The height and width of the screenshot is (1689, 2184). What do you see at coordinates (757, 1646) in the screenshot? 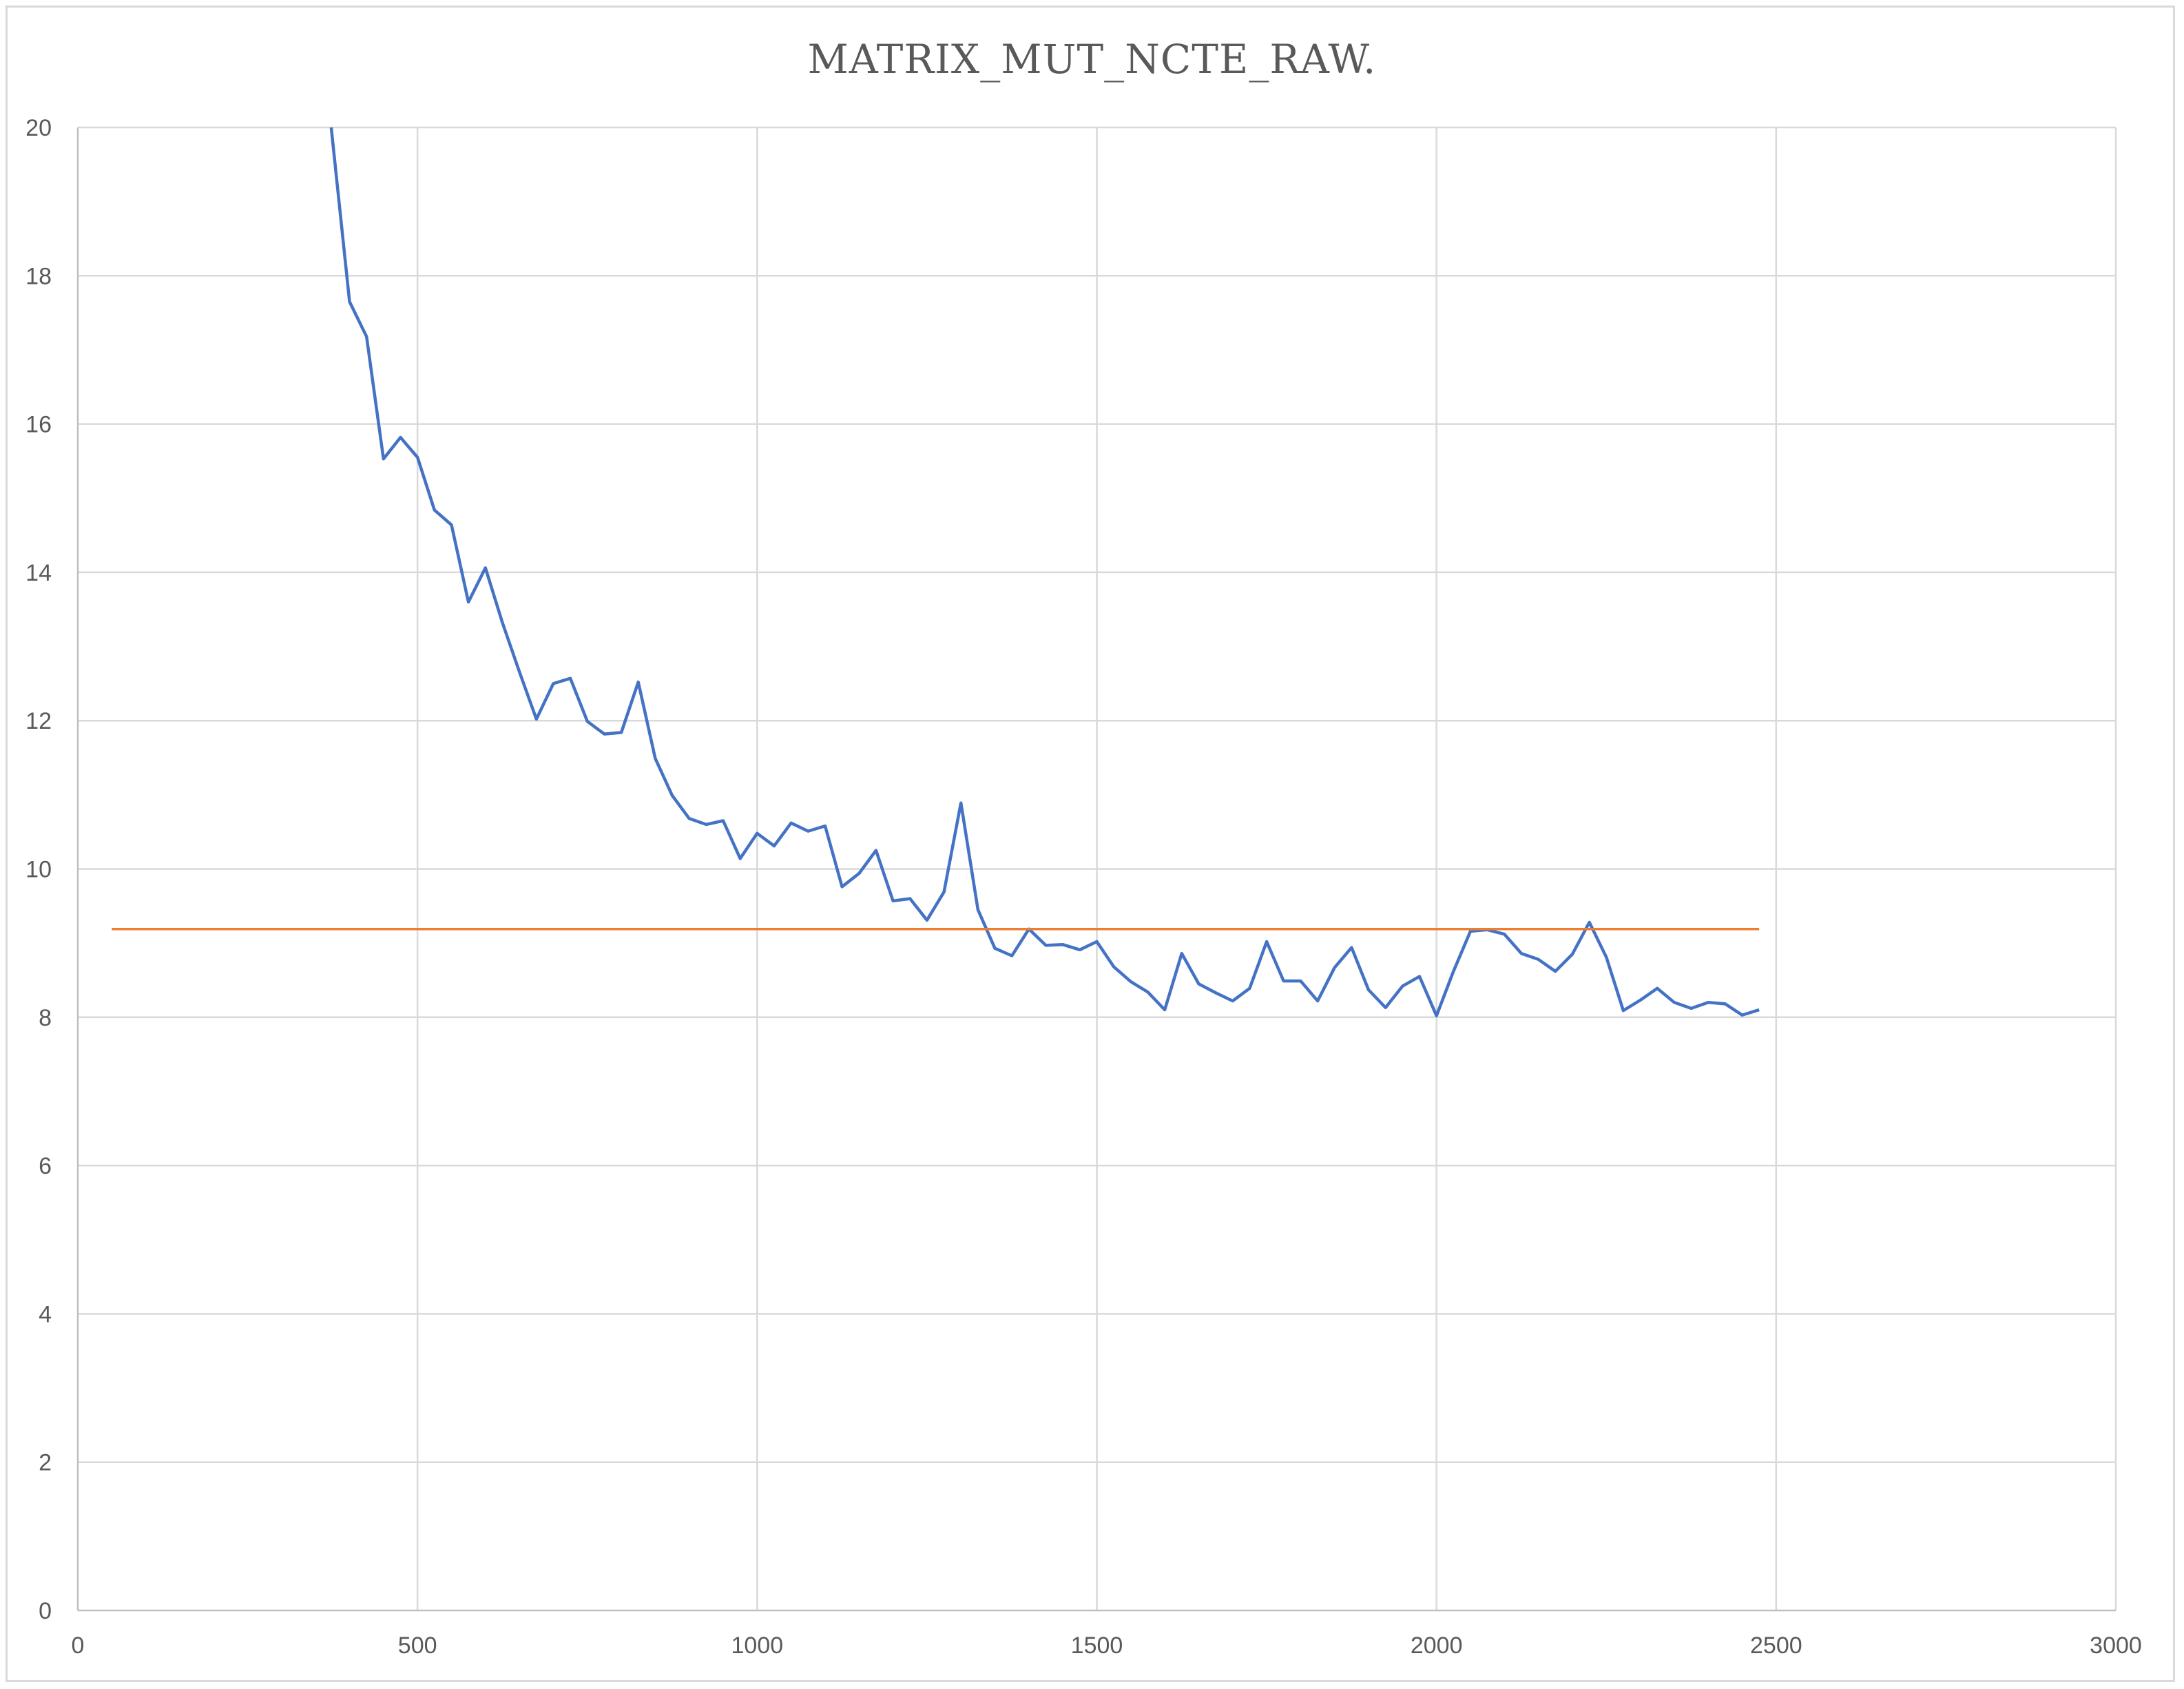
I see `x-tick-label: 1000` at bounding box center [757, 1646].